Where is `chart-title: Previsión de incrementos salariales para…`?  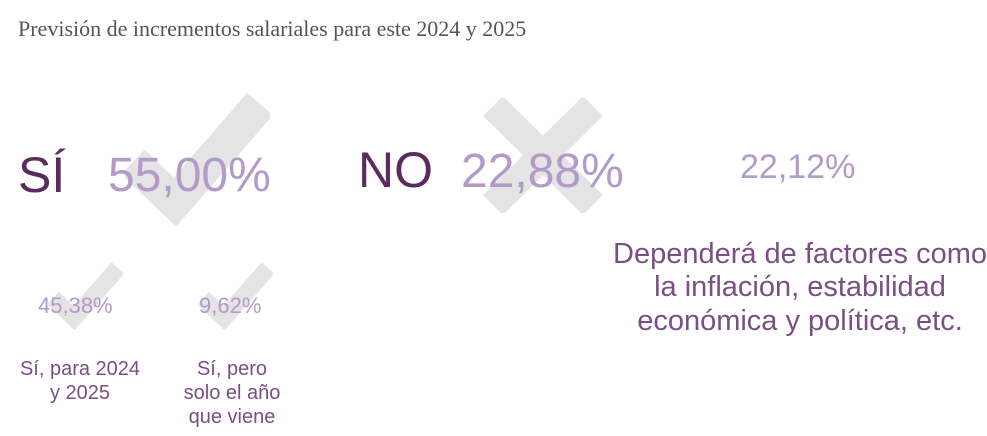
chart-title: Previsión de incrementos salariales para… is located at coordinates (272, 28).